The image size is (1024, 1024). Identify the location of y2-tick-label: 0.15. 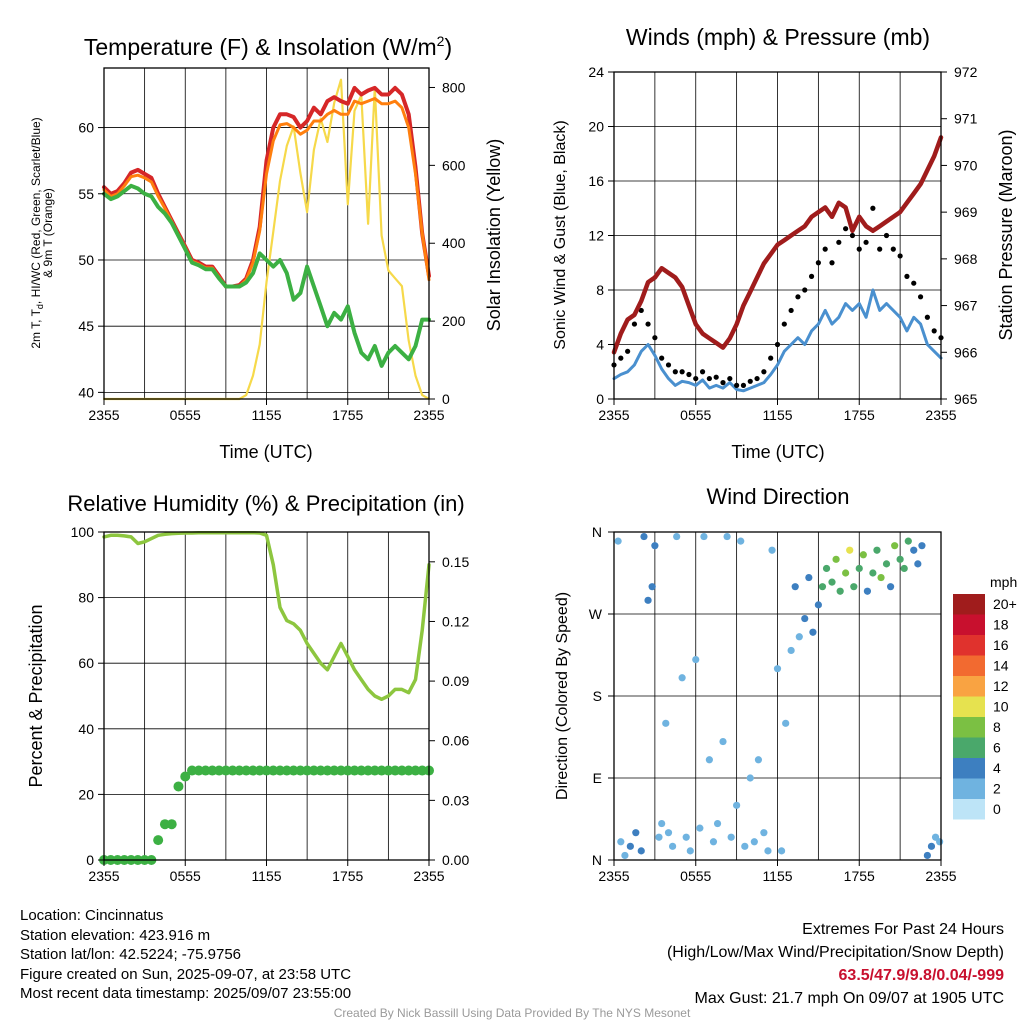
(455, 562).